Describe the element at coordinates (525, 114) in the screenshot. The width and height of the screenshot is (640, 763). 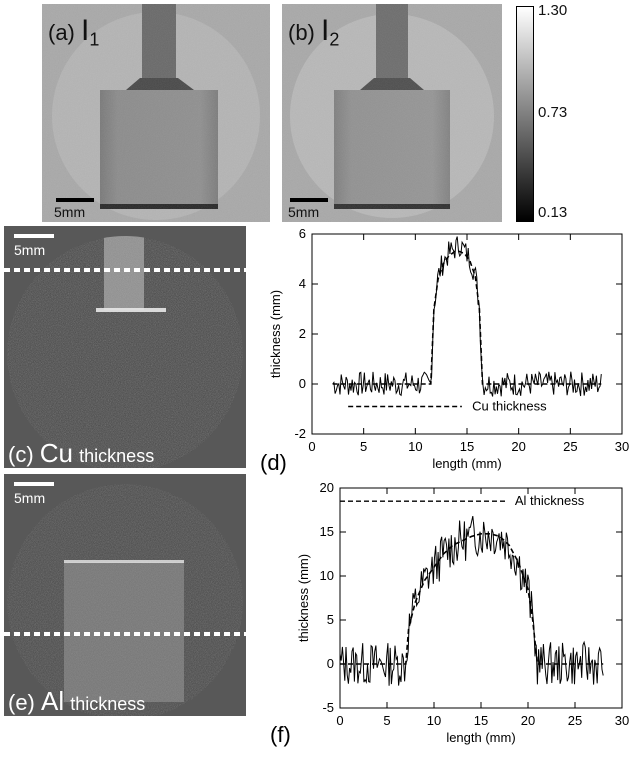
I see `colorbar` at that location.